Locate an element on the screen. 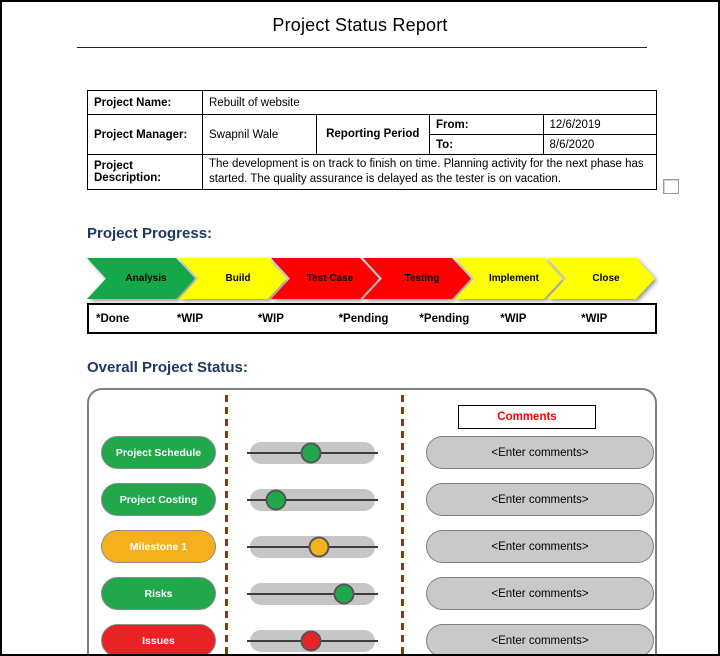  stage-arrow-testing: Testing is located at coordinates (417, 278).